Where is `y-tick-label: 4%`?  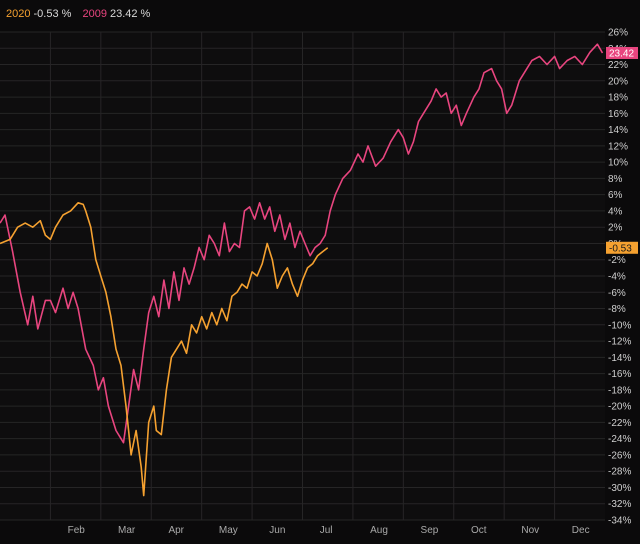
y-tick-label: 4% is located at coordinates (615, 211).